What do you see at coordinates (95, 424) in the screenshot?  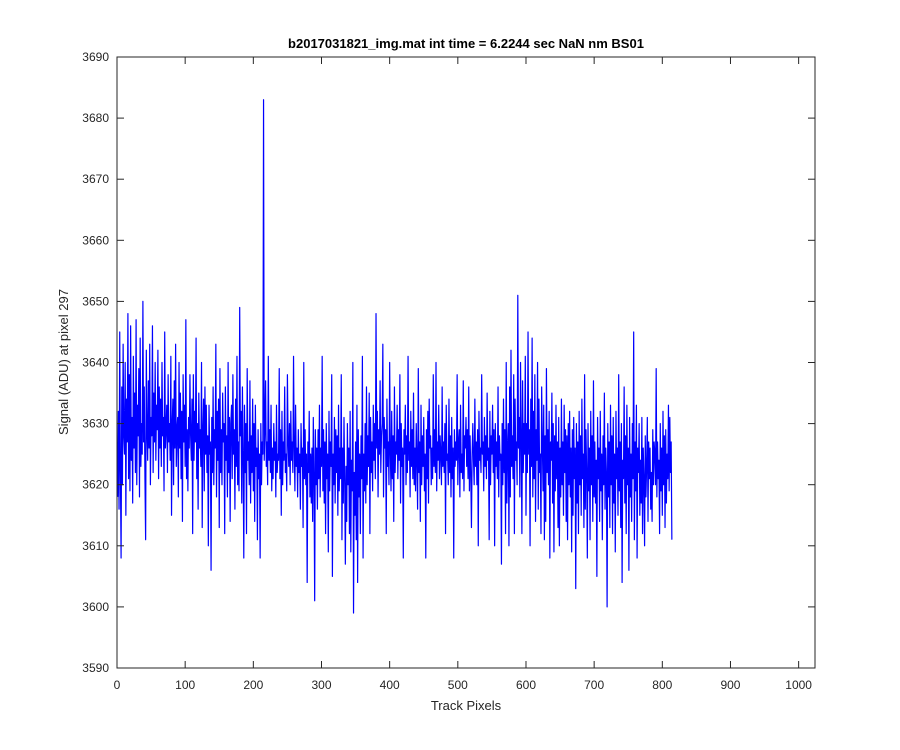 I see `y-tick-label: 3630` at bounding box center [95, 424].